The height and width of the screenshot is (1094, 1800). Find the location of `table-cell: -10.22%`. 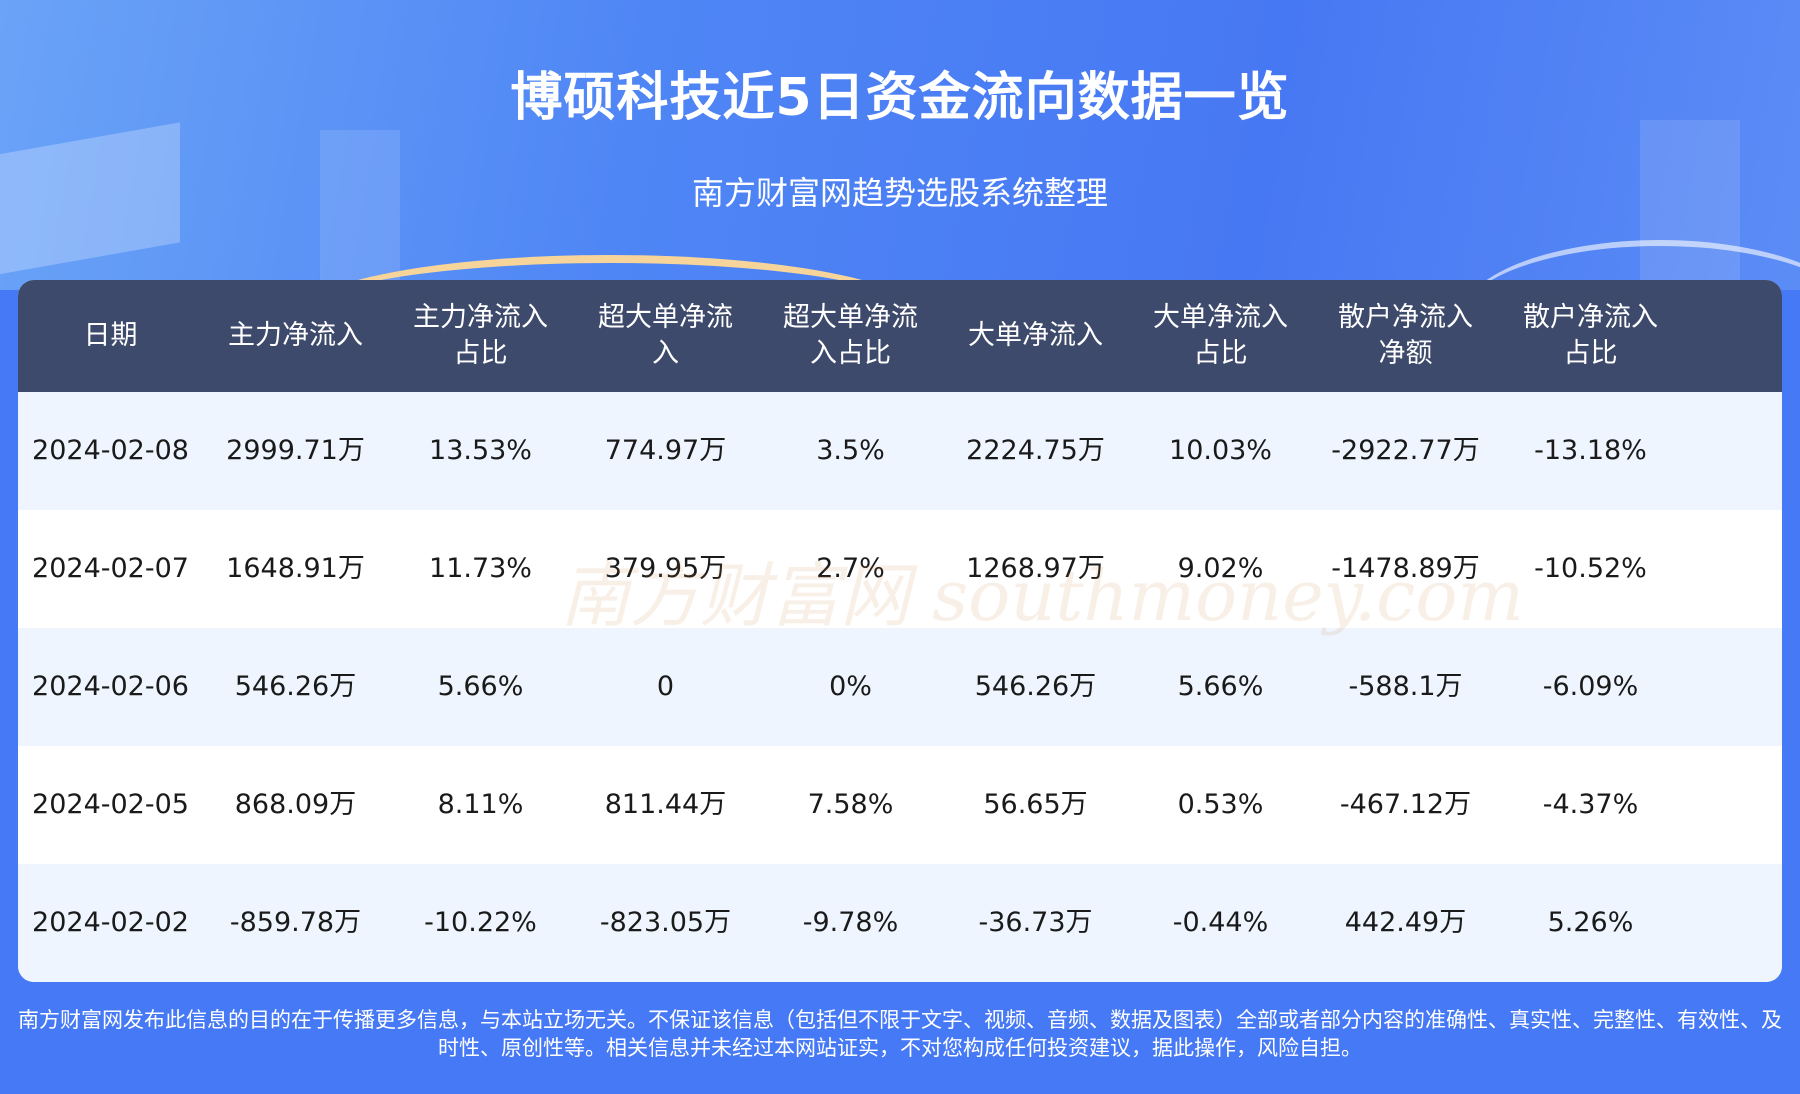

table-cell: -10.22% is located at coordinates (480, 922).